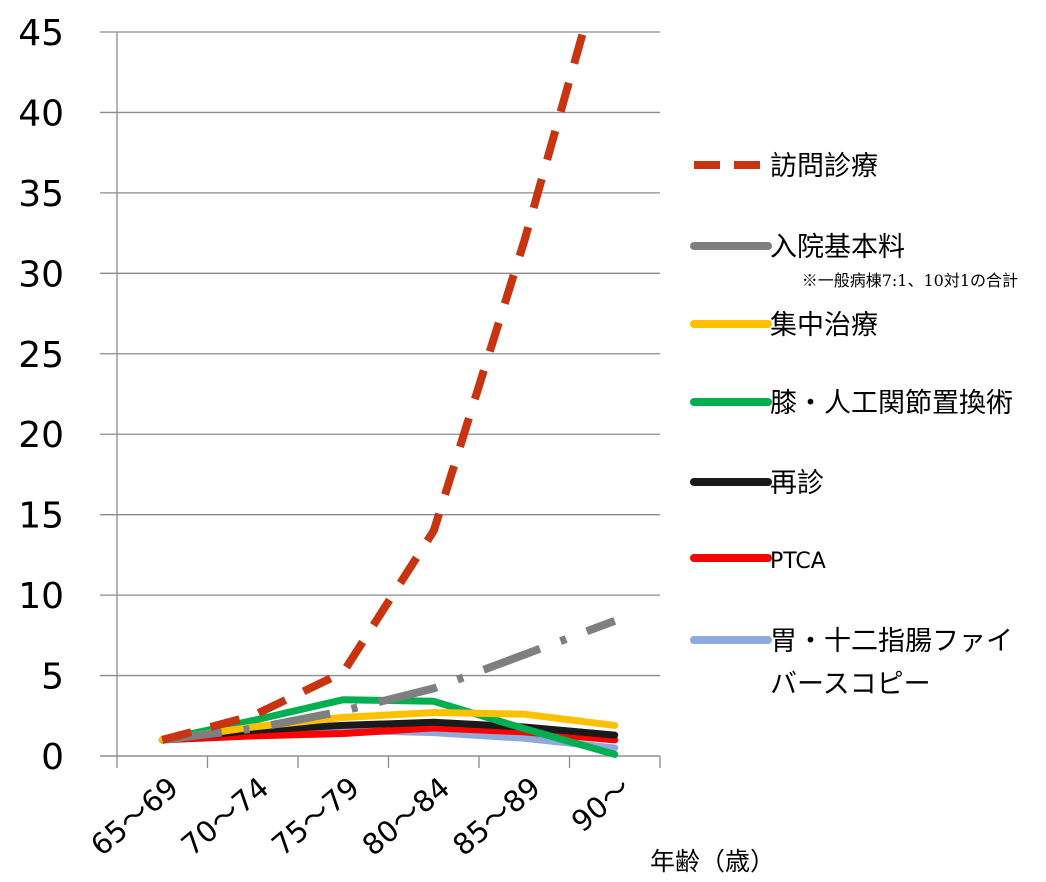  What do you see at coordinates (798, 561) in the screenshot?
I see `legend-label-5: PTCA` at bounding box center [798, 561].